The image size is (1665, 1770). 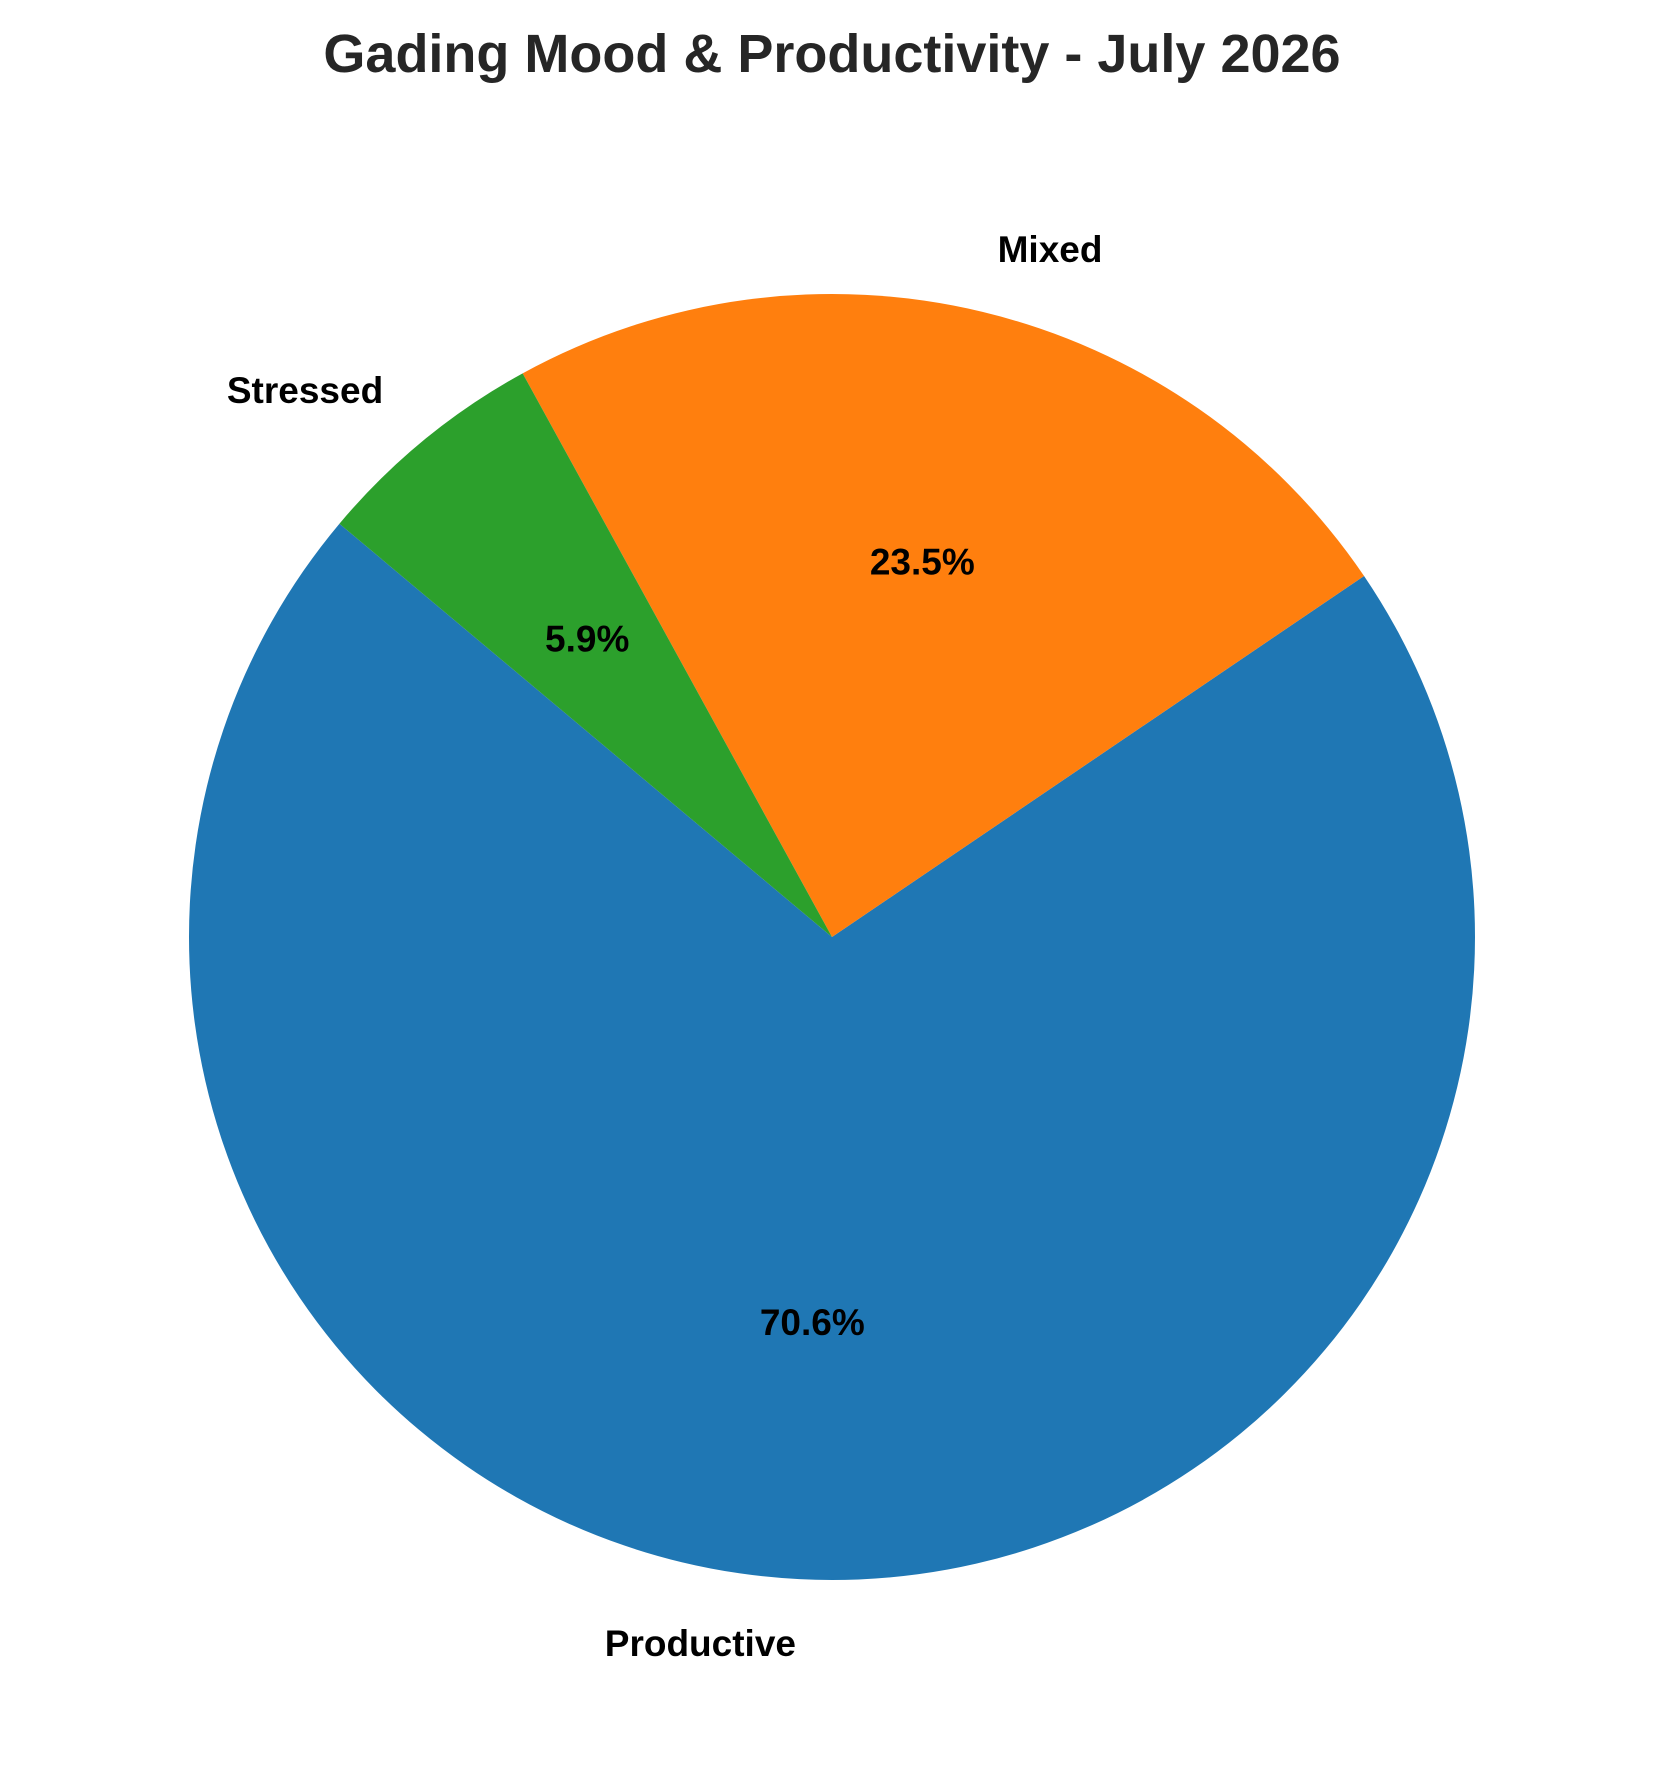 What do you see at coordinates (831, 54) in the screenshot?
I see `chart-title: Gading Mood & Productivity - July 2026` at bounding box center [831, 54].